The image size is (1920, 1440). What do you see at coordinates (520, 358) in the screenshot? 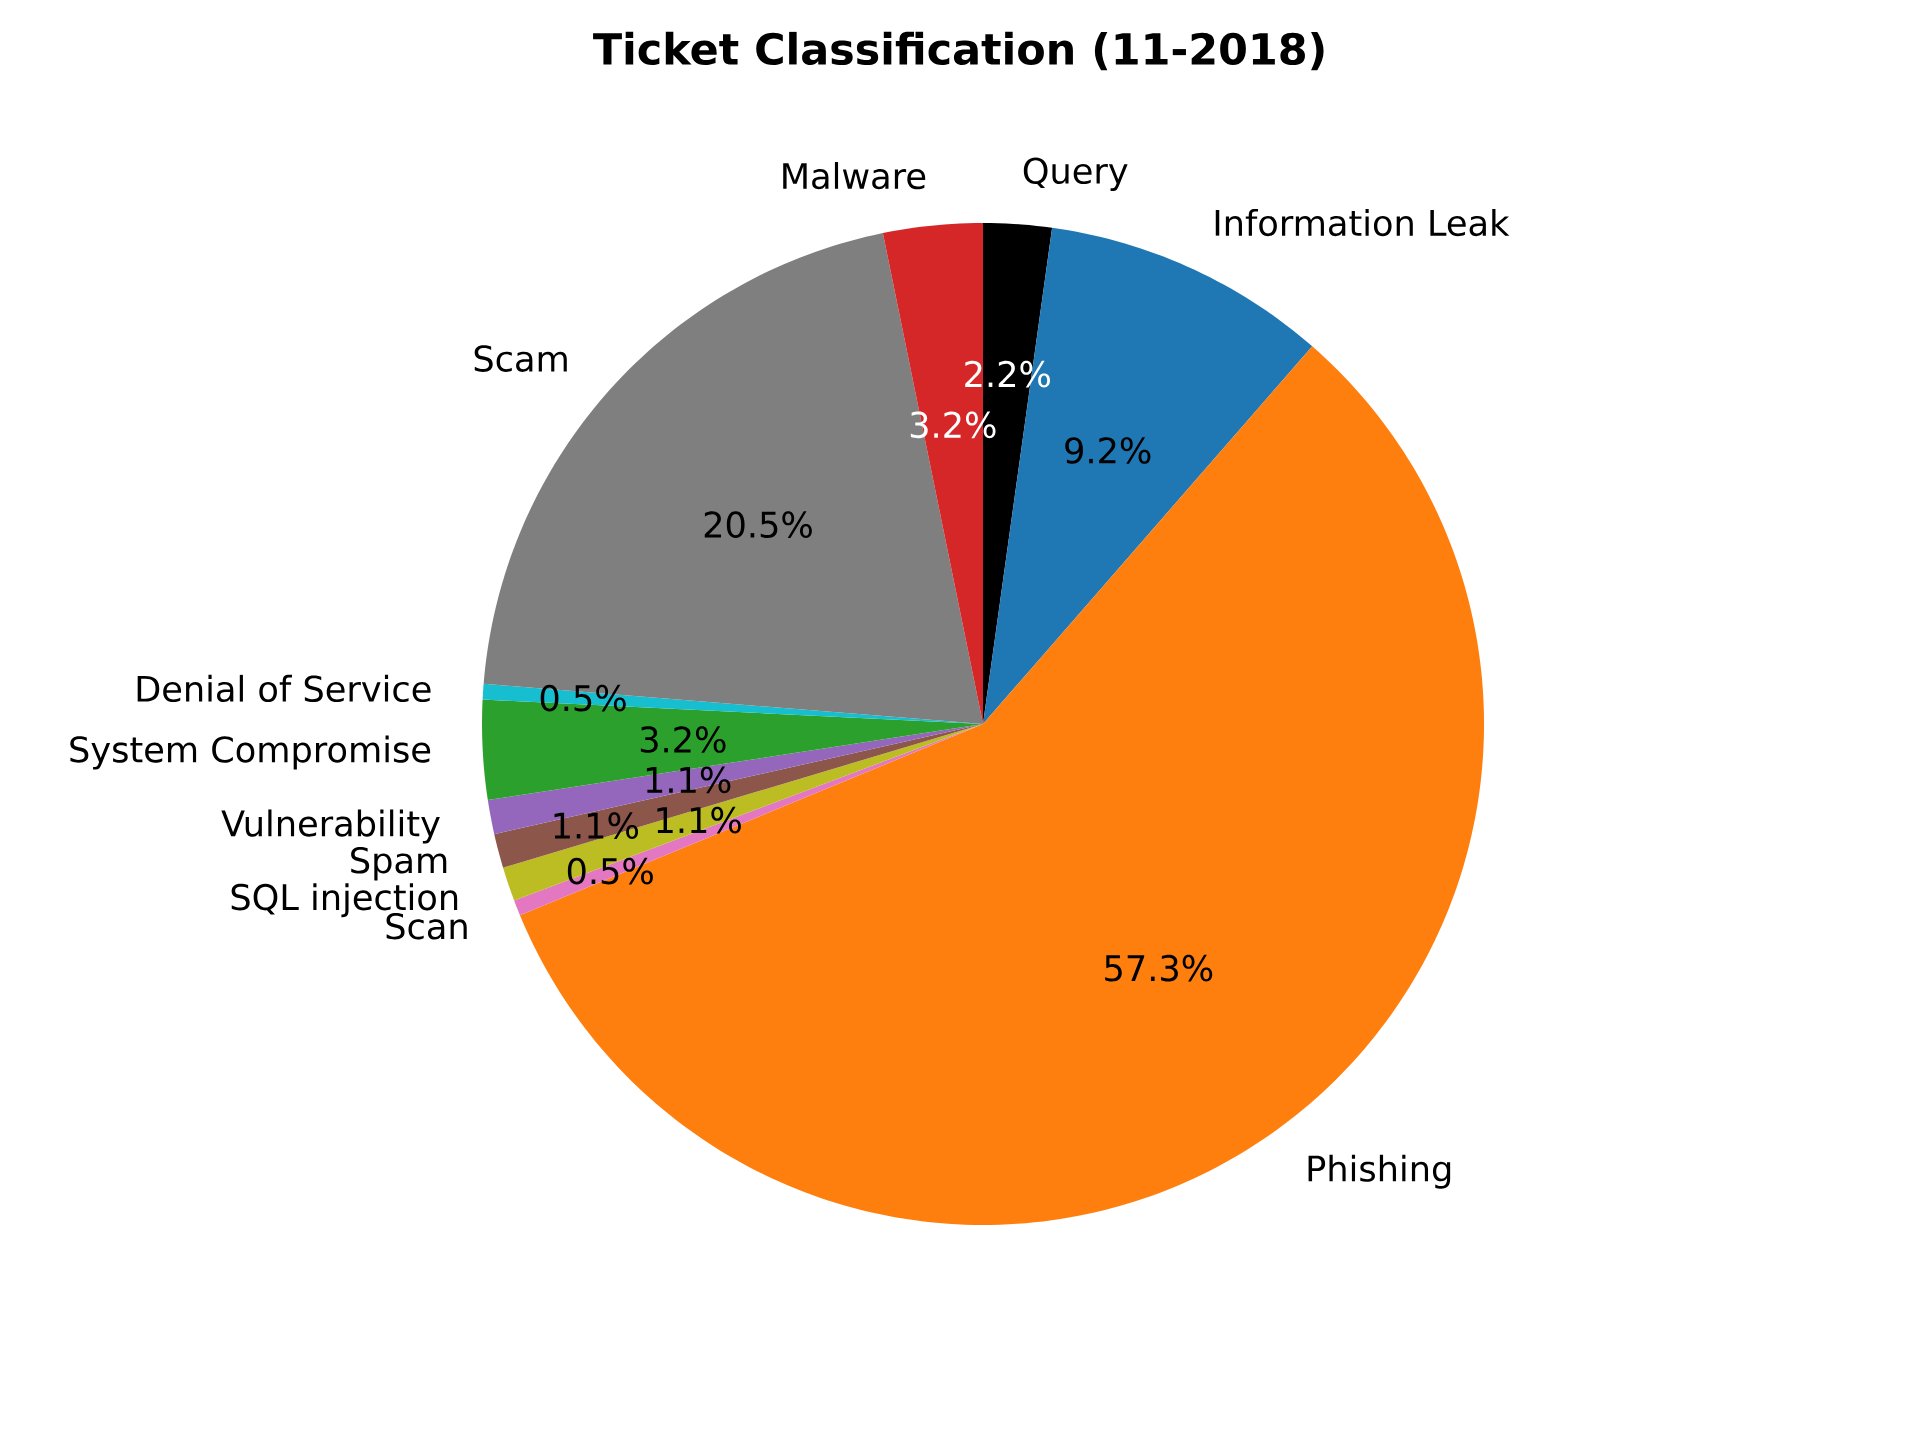
I see `slice-label: Scam` at bounding box center [520, 358].